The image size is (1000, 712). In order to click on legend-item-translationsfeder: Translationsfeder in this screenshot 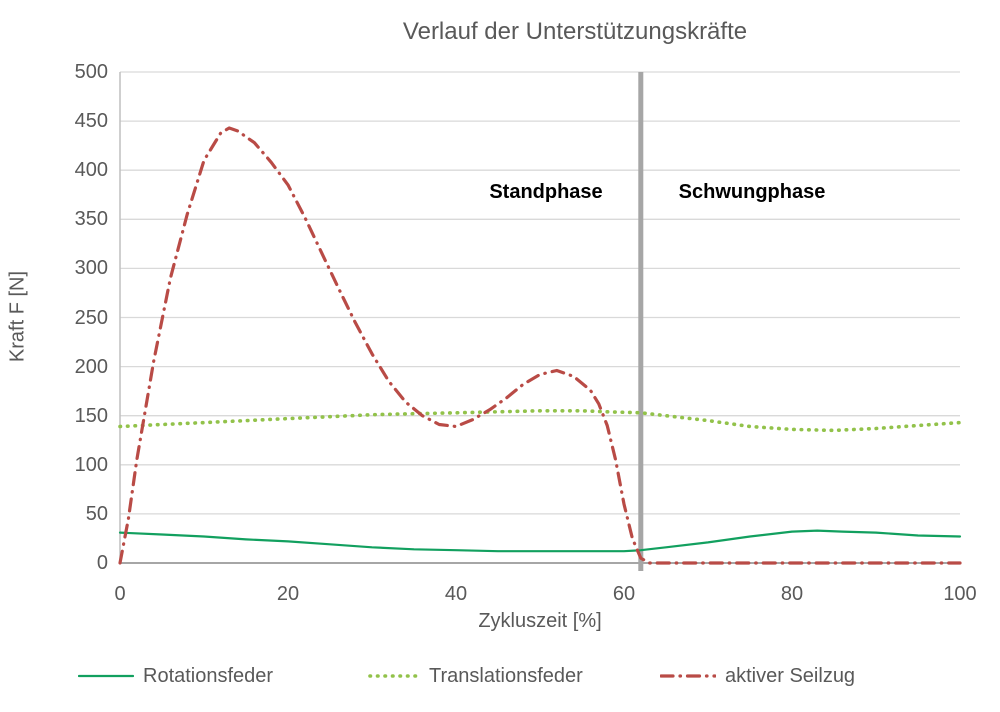, I will do `click(475, 676)`.